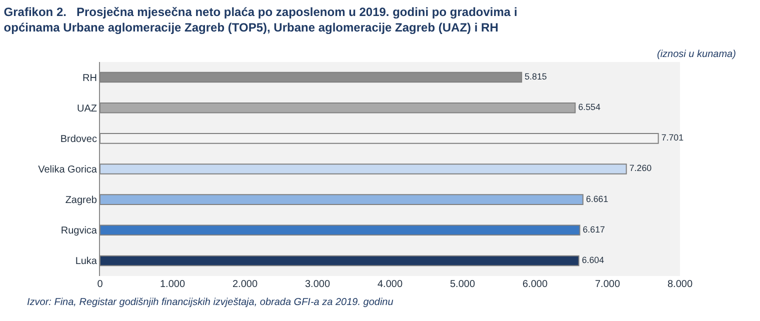  I want to click on x-tick-label: 3.000, so click(317, 284).